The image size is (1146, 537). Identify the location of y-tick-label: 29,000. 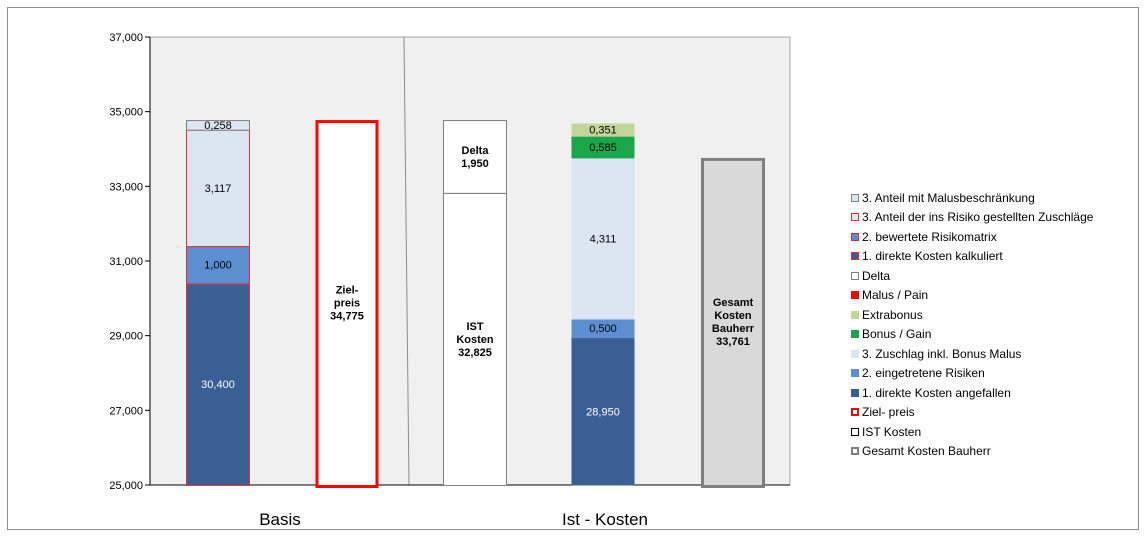
(126, 337).